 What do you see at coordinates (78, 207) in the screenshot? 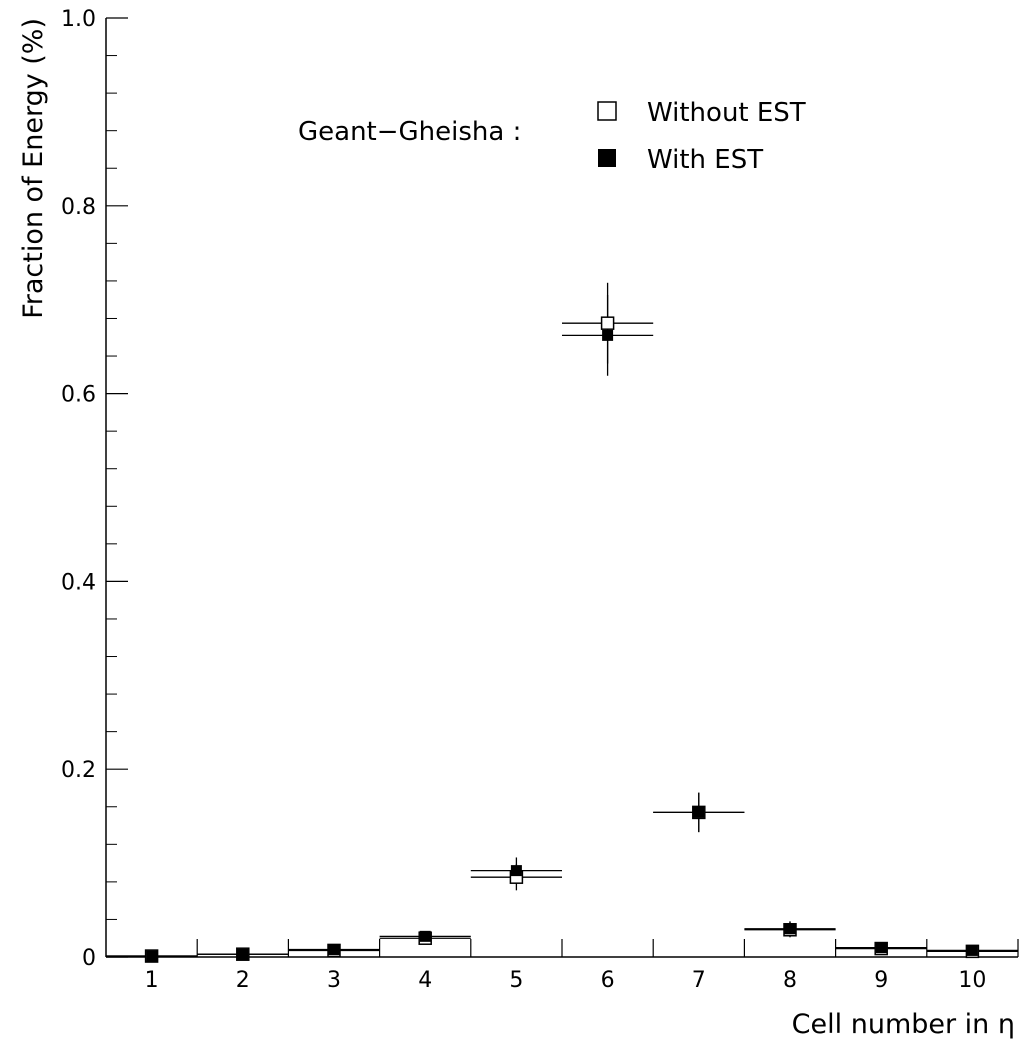
I see `y-tick-label: 0.8` at bounding box center [78, 207].